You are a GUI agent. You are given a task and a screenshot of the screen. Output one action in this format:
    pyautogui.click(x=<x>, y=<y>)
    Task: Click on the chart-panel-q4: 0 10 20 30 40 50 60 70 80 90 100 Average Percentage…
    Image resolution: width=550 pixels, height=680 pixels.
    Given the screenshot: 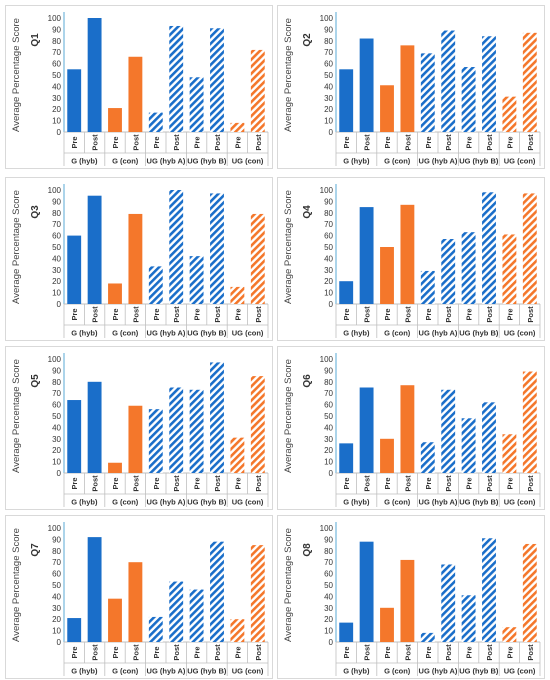 What is the action you would take?
    pyautogui.click(x=411, y=259)
    